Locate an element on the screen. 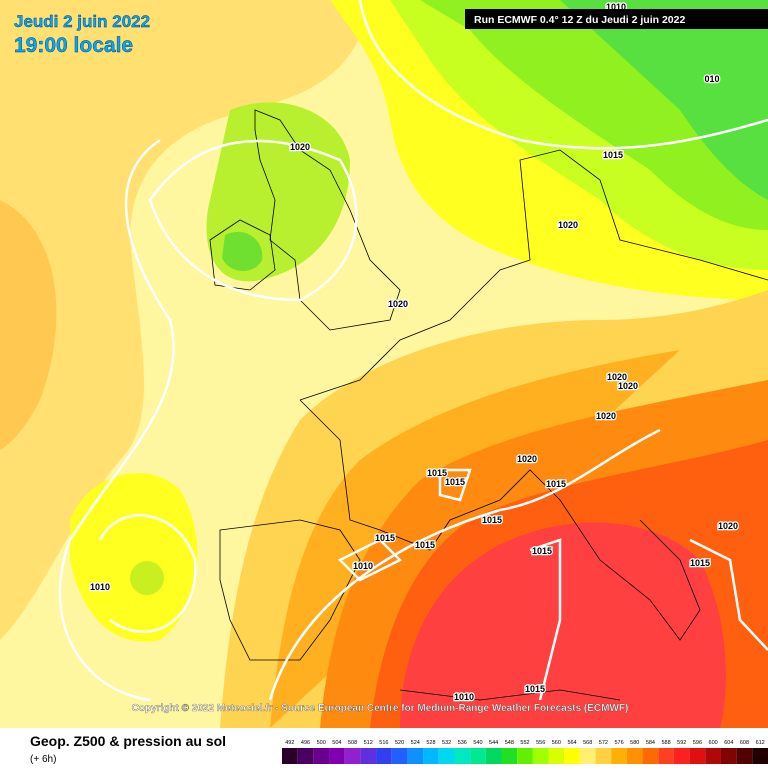 This screenshot has height=773, width=768. scale-label: 556 is located at coordinates (540, 743).